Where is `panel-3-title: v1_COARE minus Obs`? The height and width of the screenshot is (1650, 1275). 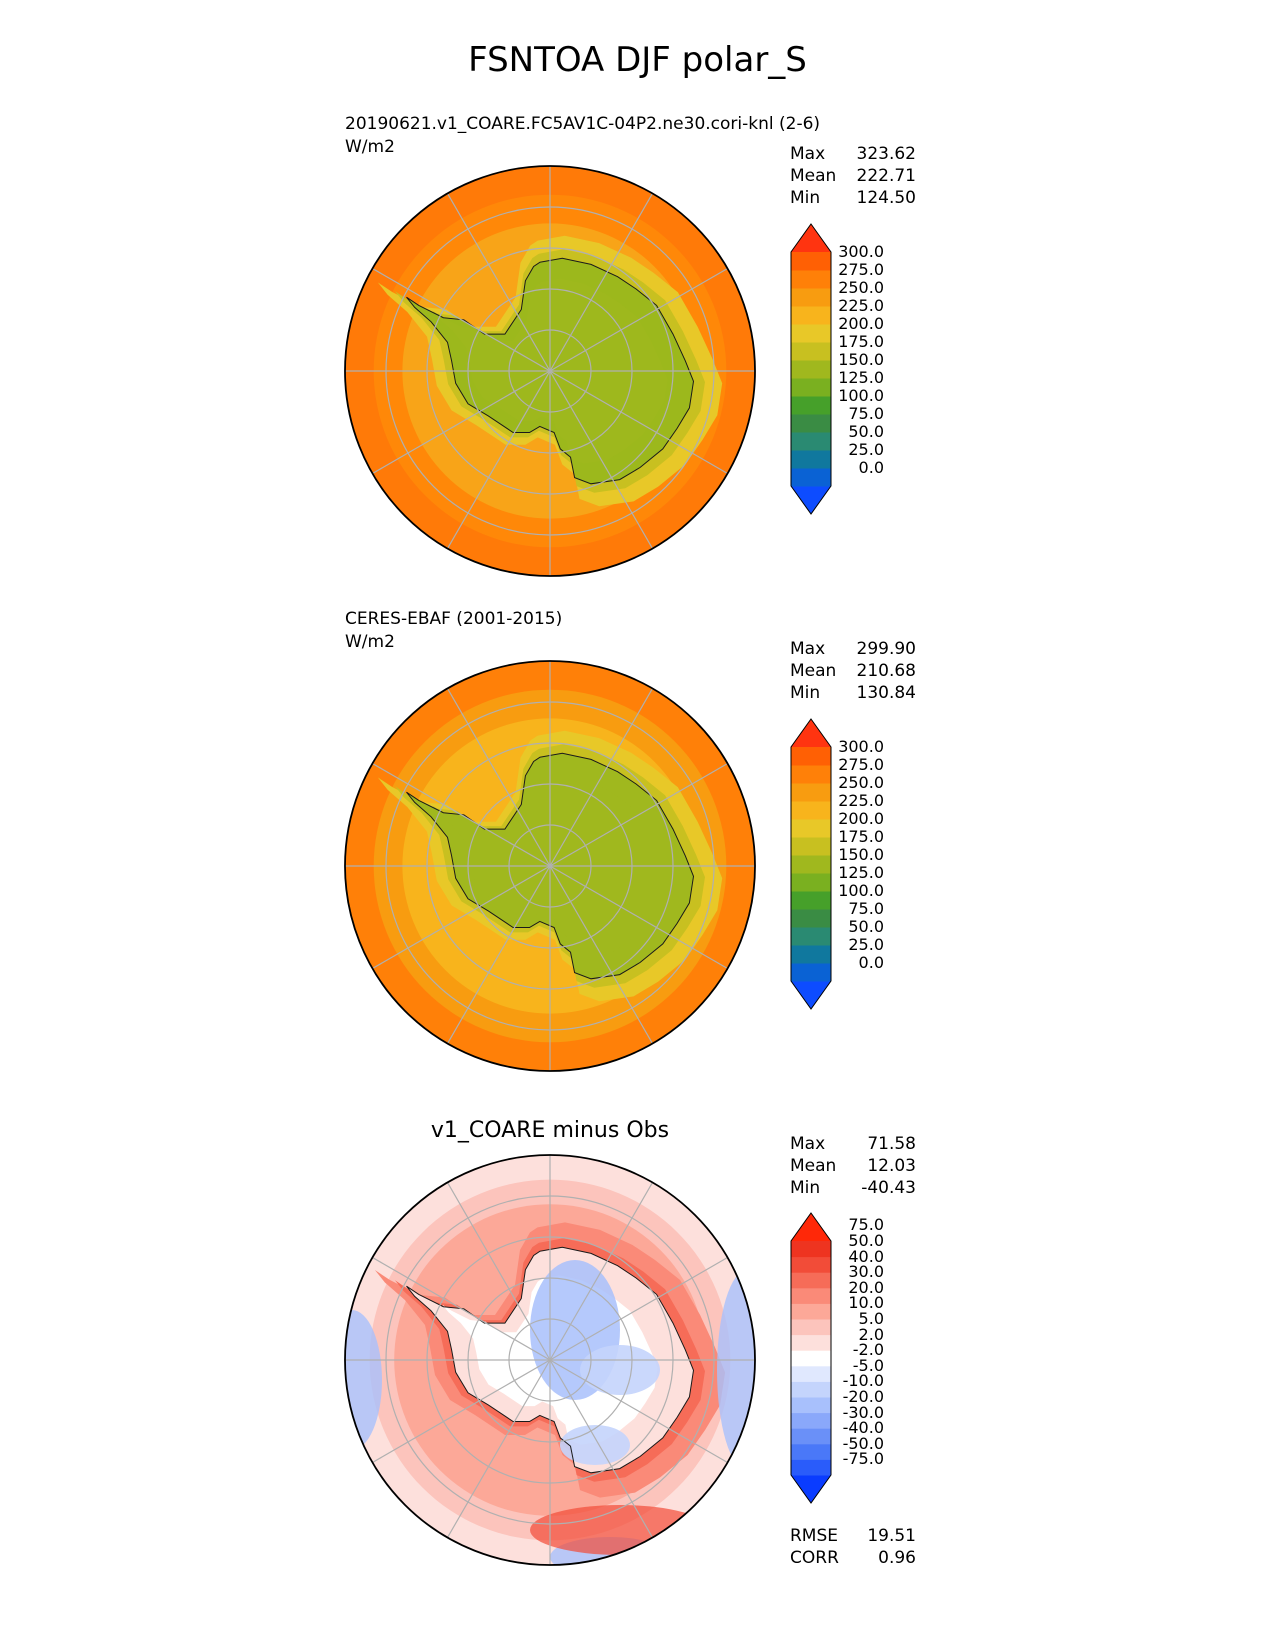 panel-3-title: v1_COARE minus Obs is located at coordinates (550, 1130).